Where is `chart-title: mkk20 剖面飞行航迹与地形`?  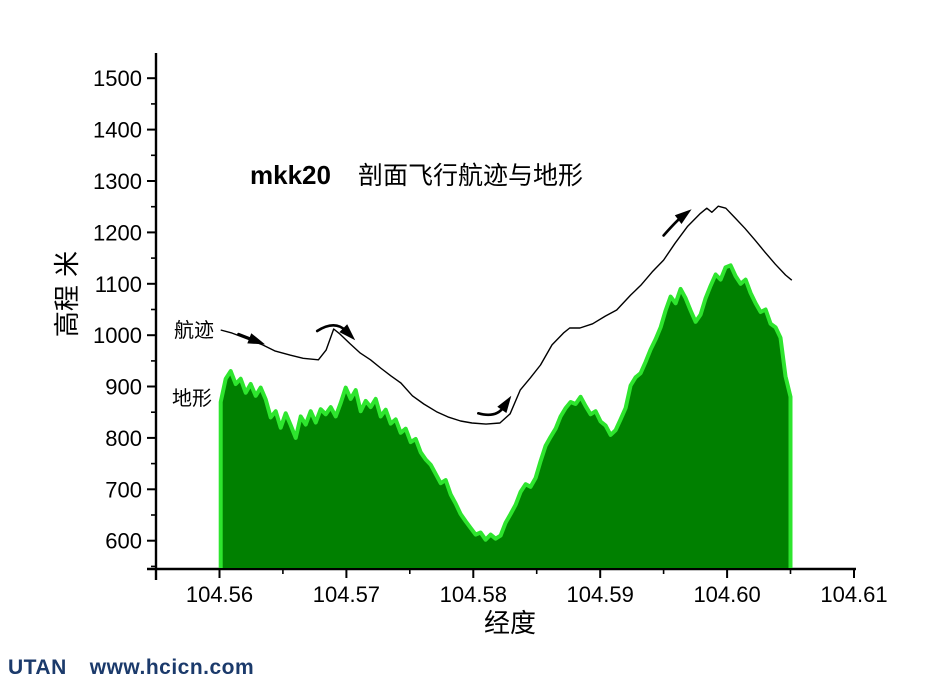
chart-title: mkk20 剖面飞行航迹与地形 is located at coordinates (416, 174).